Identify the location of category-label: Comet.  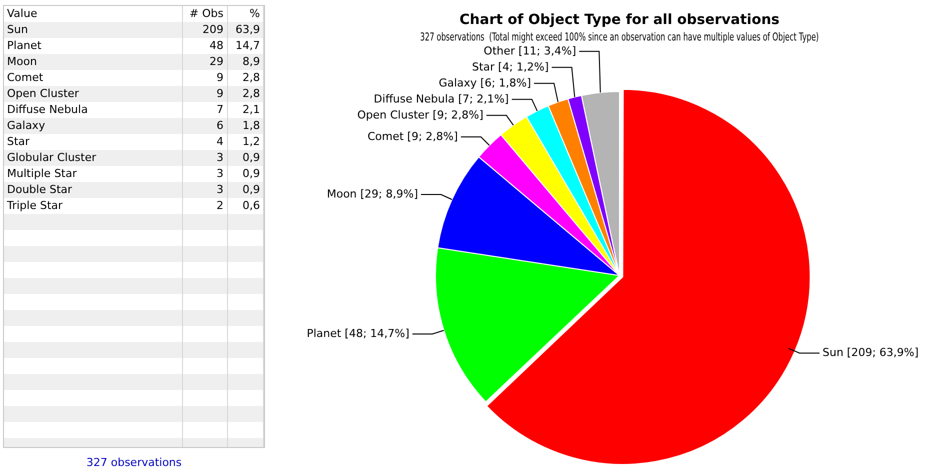
(93, 78).